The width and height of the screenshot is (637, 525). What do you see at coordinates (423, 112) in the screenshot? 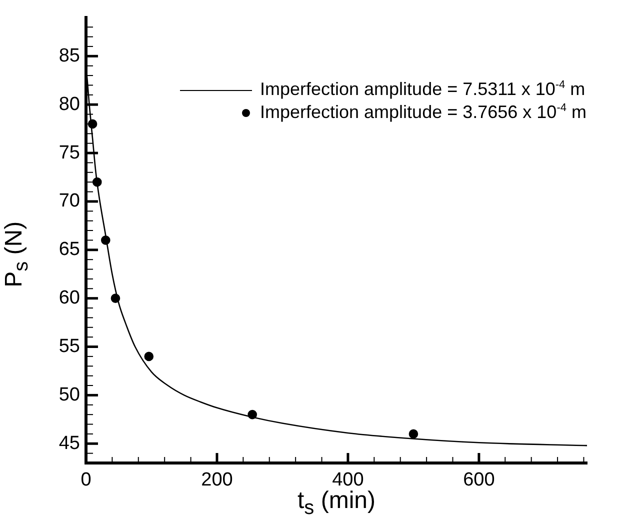
I see `legend-label: Imperfection amplitude = 3.7656 x 10$^{-4}$ m` at bounding box center [423, 112].